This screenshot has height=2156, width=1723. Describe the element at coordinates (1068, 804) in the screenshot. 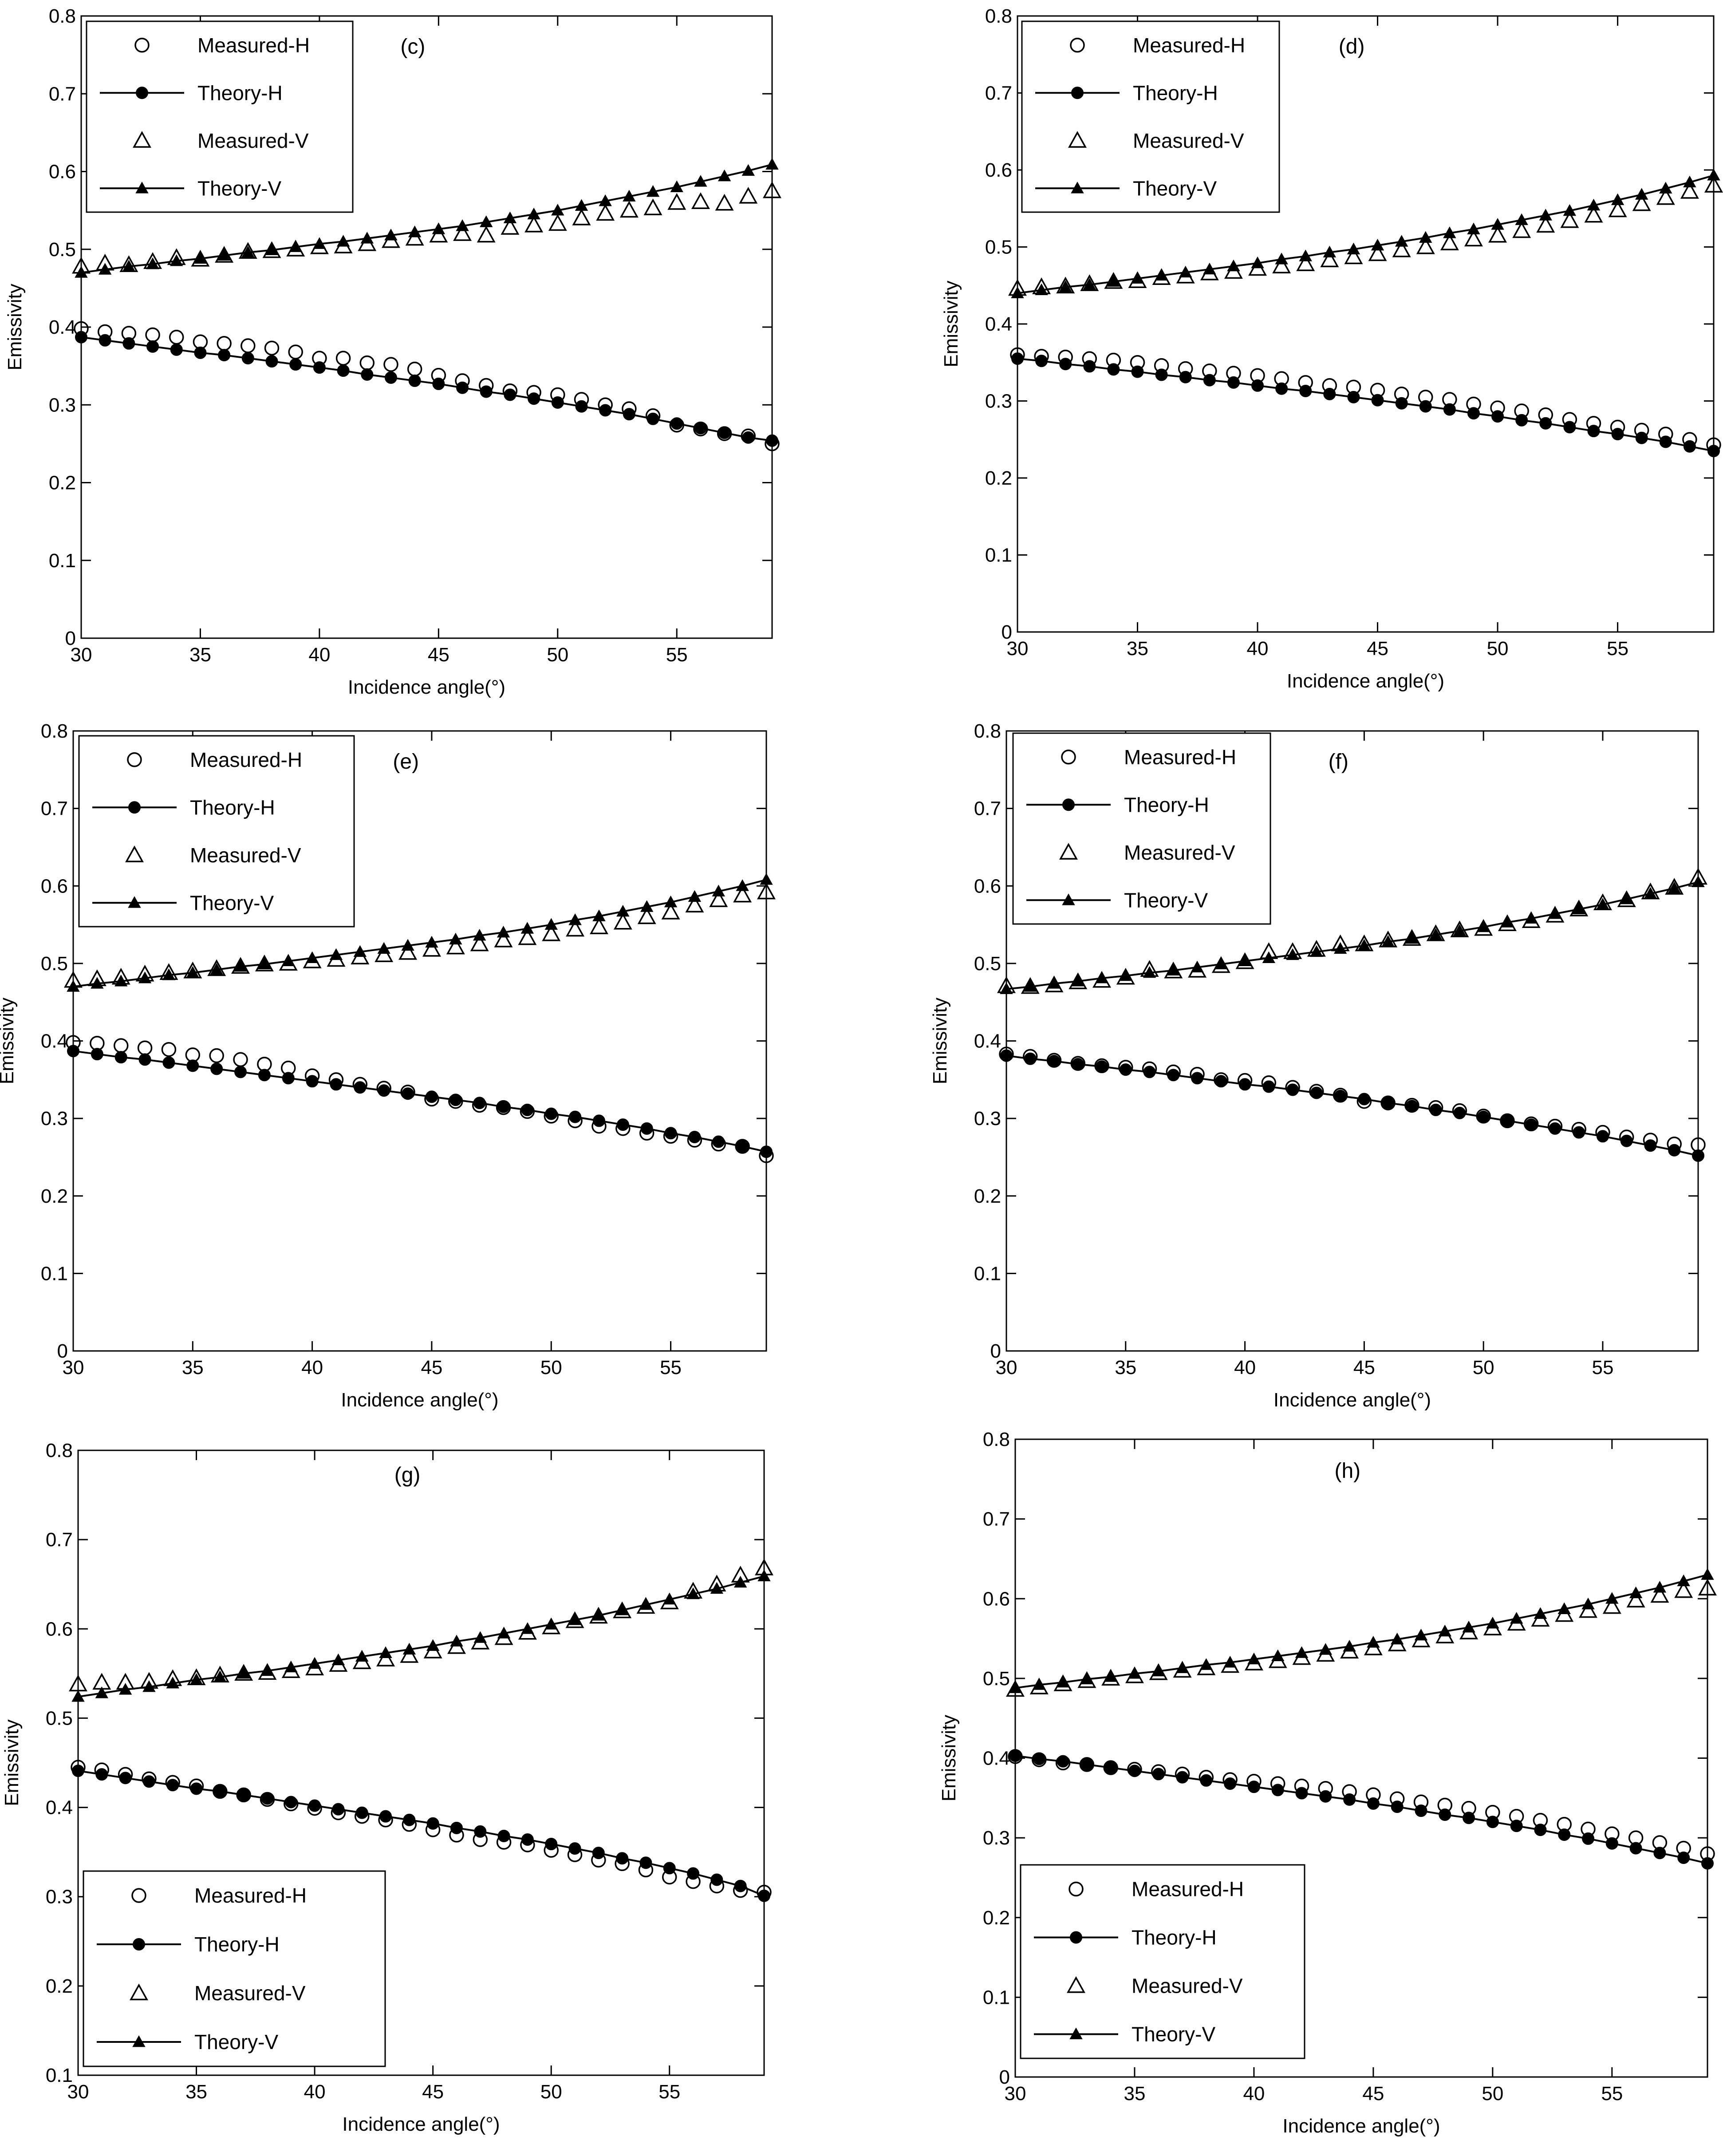

I see `legend-marker-filled-circle` at that location.